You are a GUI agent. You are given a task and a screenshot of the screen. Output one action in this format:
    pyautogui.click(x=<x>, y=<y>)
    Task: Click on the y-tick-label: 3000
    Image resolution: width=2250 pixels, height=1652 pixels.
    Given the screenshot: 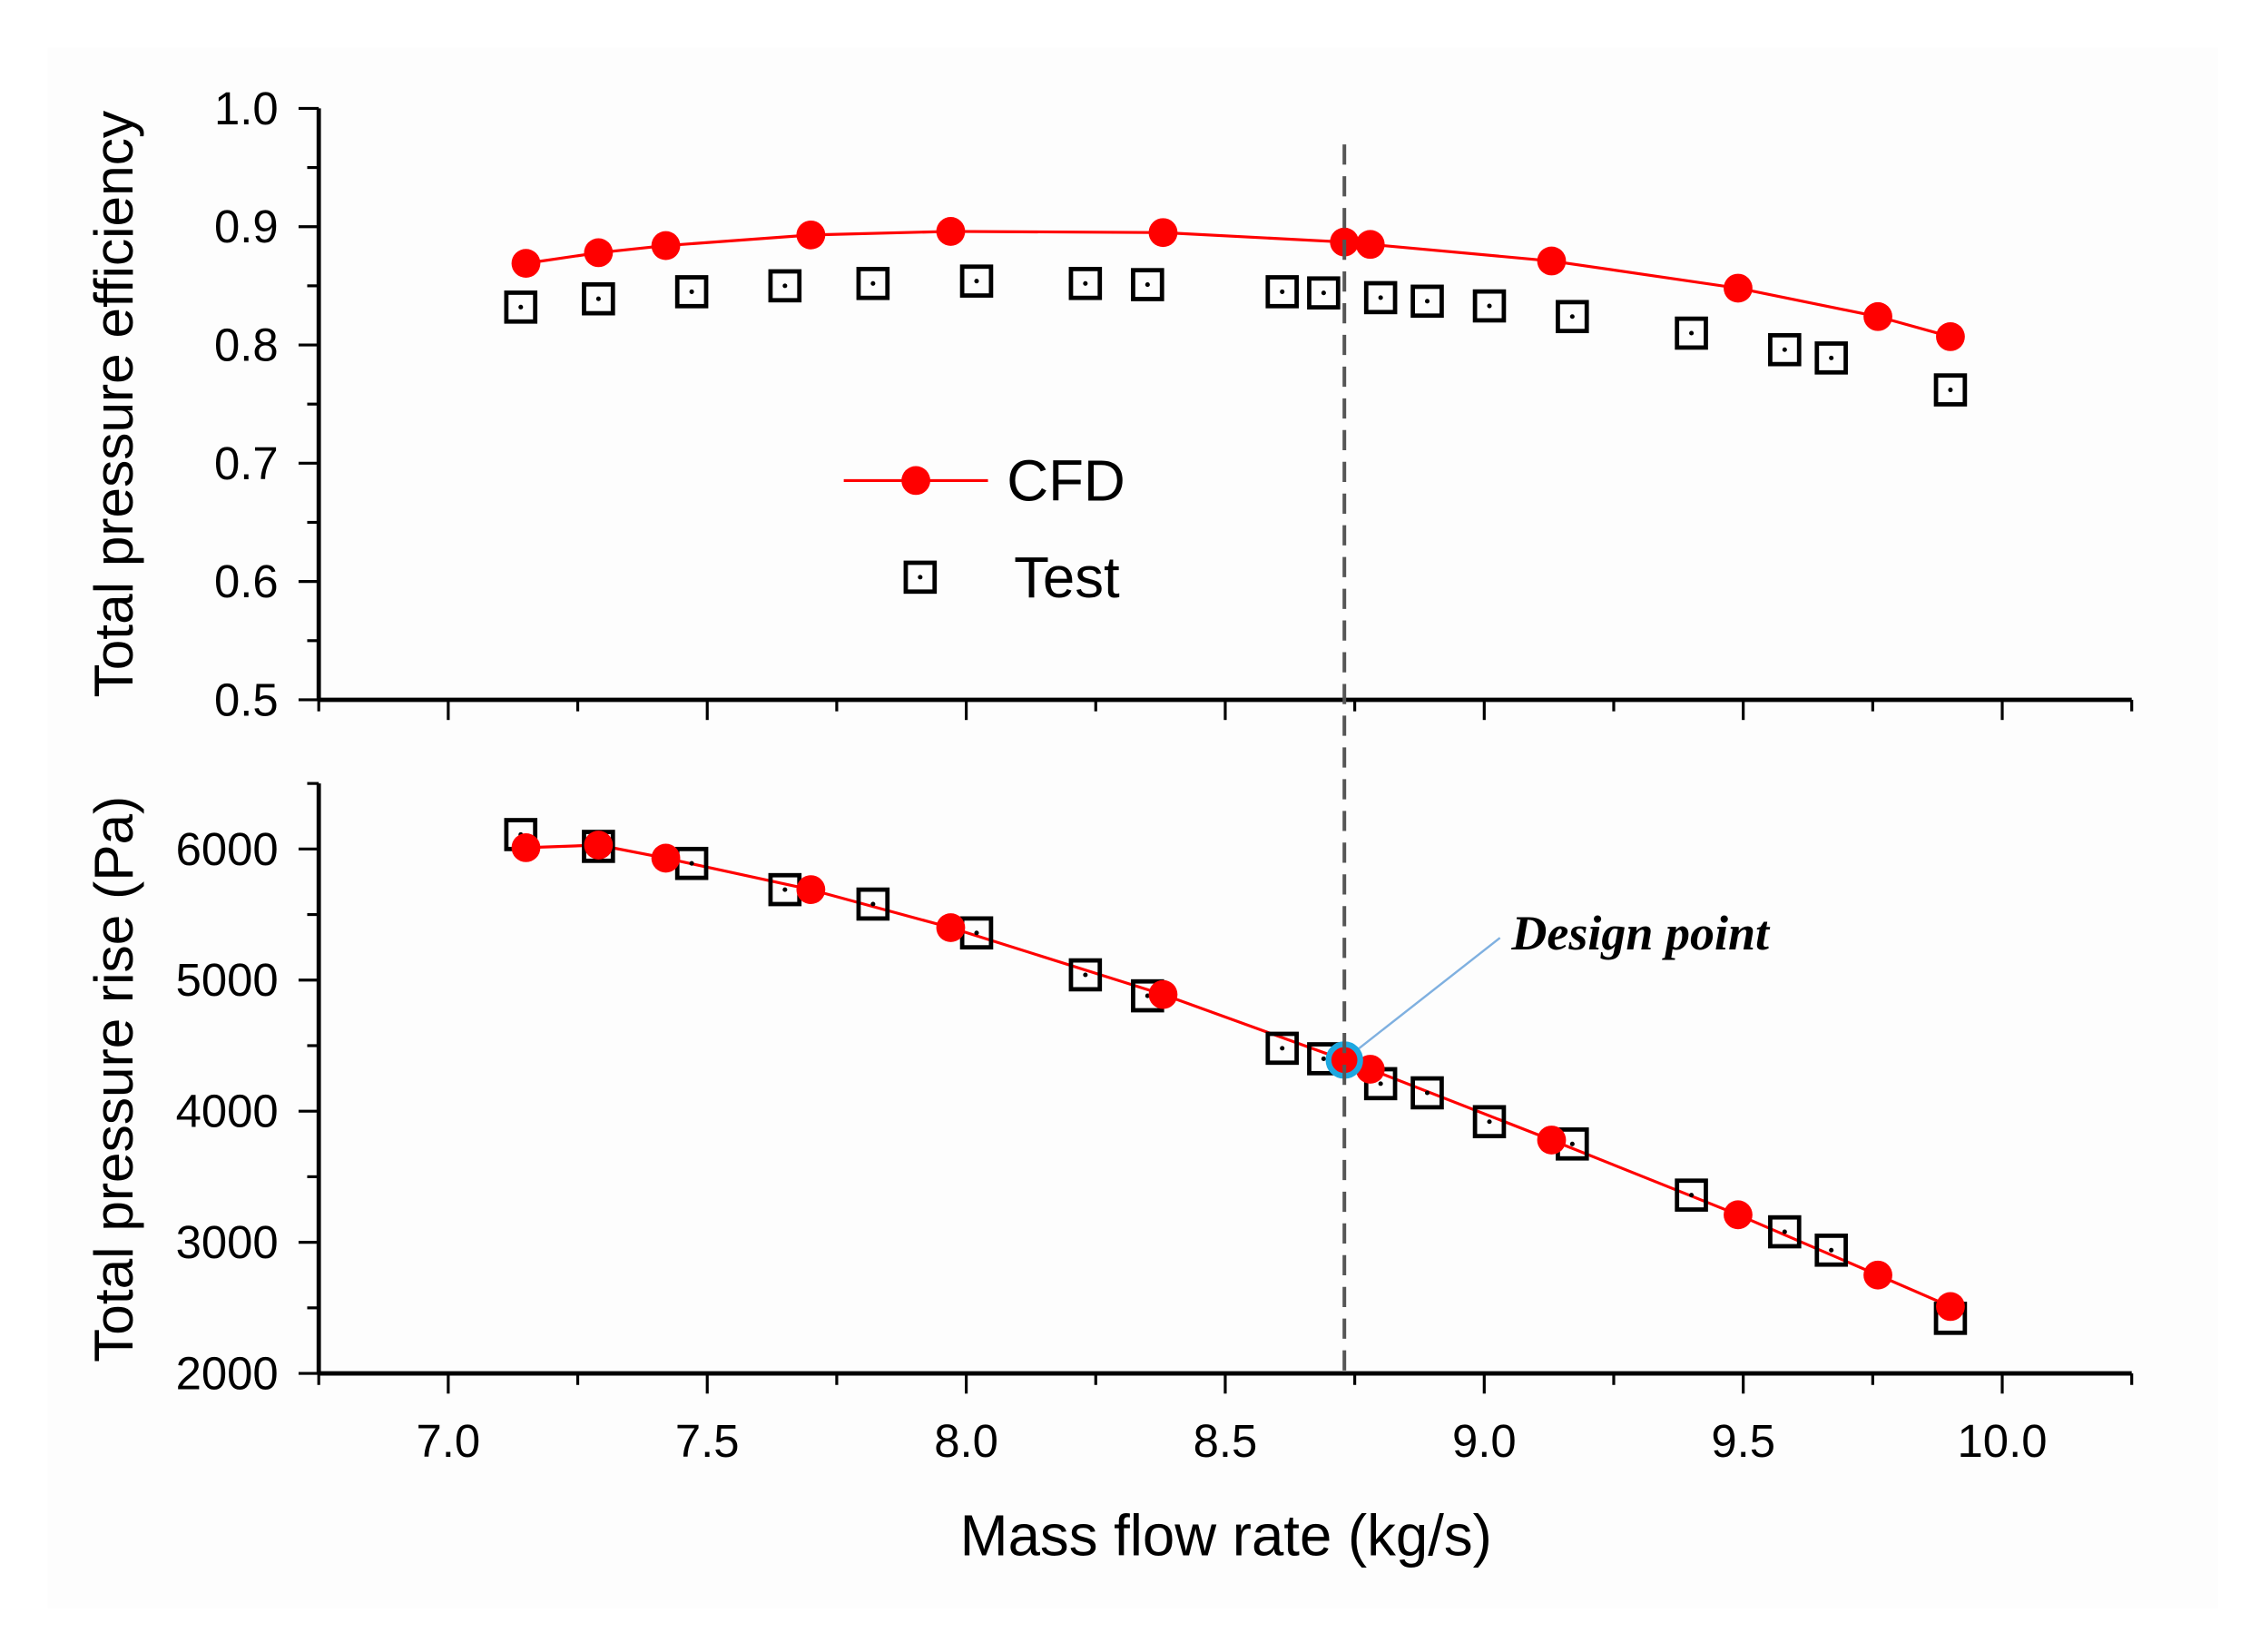 What is the action you would take?
    pyautogui.click(x=227, y=1242)
    